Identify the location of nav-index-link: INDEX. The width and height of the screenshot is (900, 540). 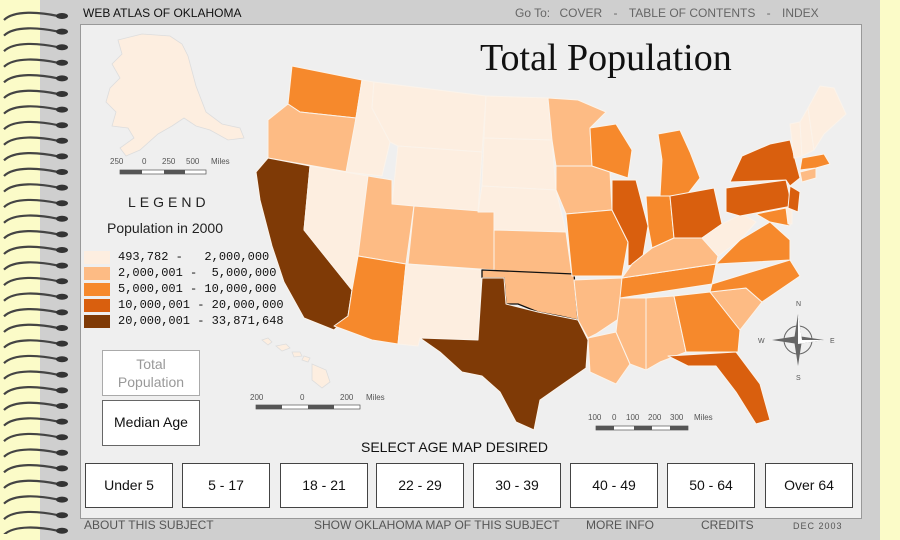
(800, 13).